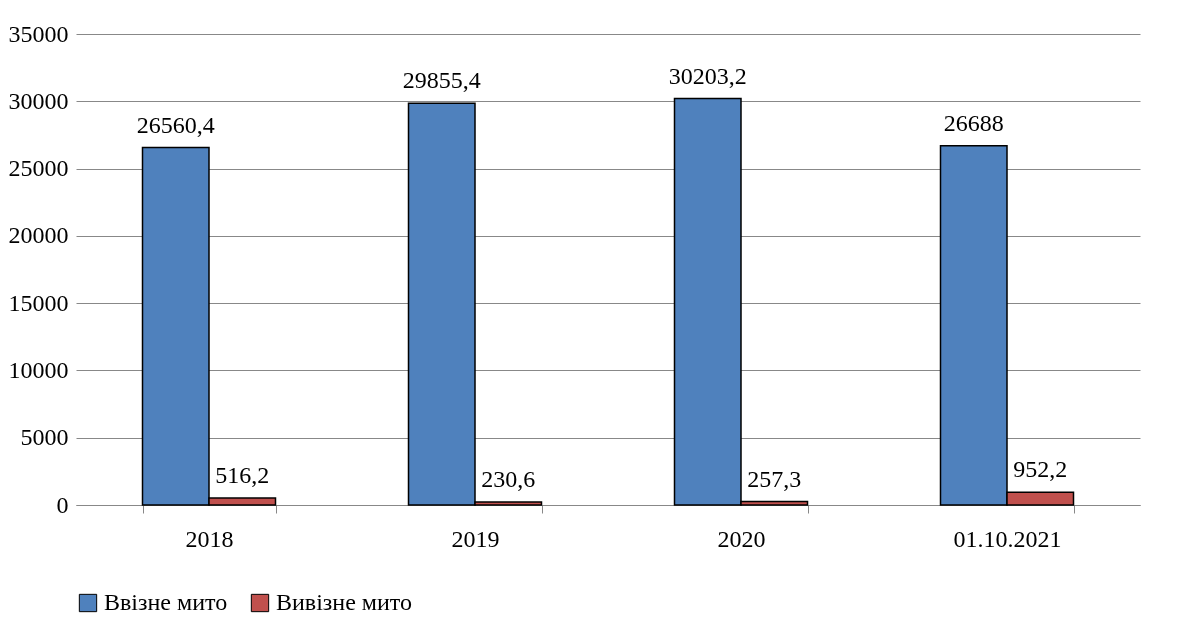 The height and width of the screenshot is (630, 1177). Describe the element at coordinates (175, 124) in the screenshot. I see `data-label: 26560,4` at that location.